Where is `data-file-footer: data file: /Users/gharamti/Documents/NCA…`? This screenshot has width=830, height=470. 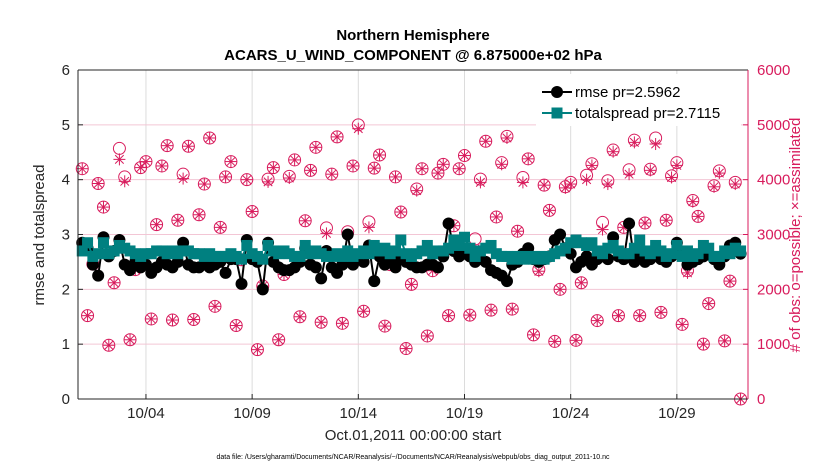 data-file-footer: data file: /Users/gharamti/Documents/NCA… is located at coordinates (413, 457).